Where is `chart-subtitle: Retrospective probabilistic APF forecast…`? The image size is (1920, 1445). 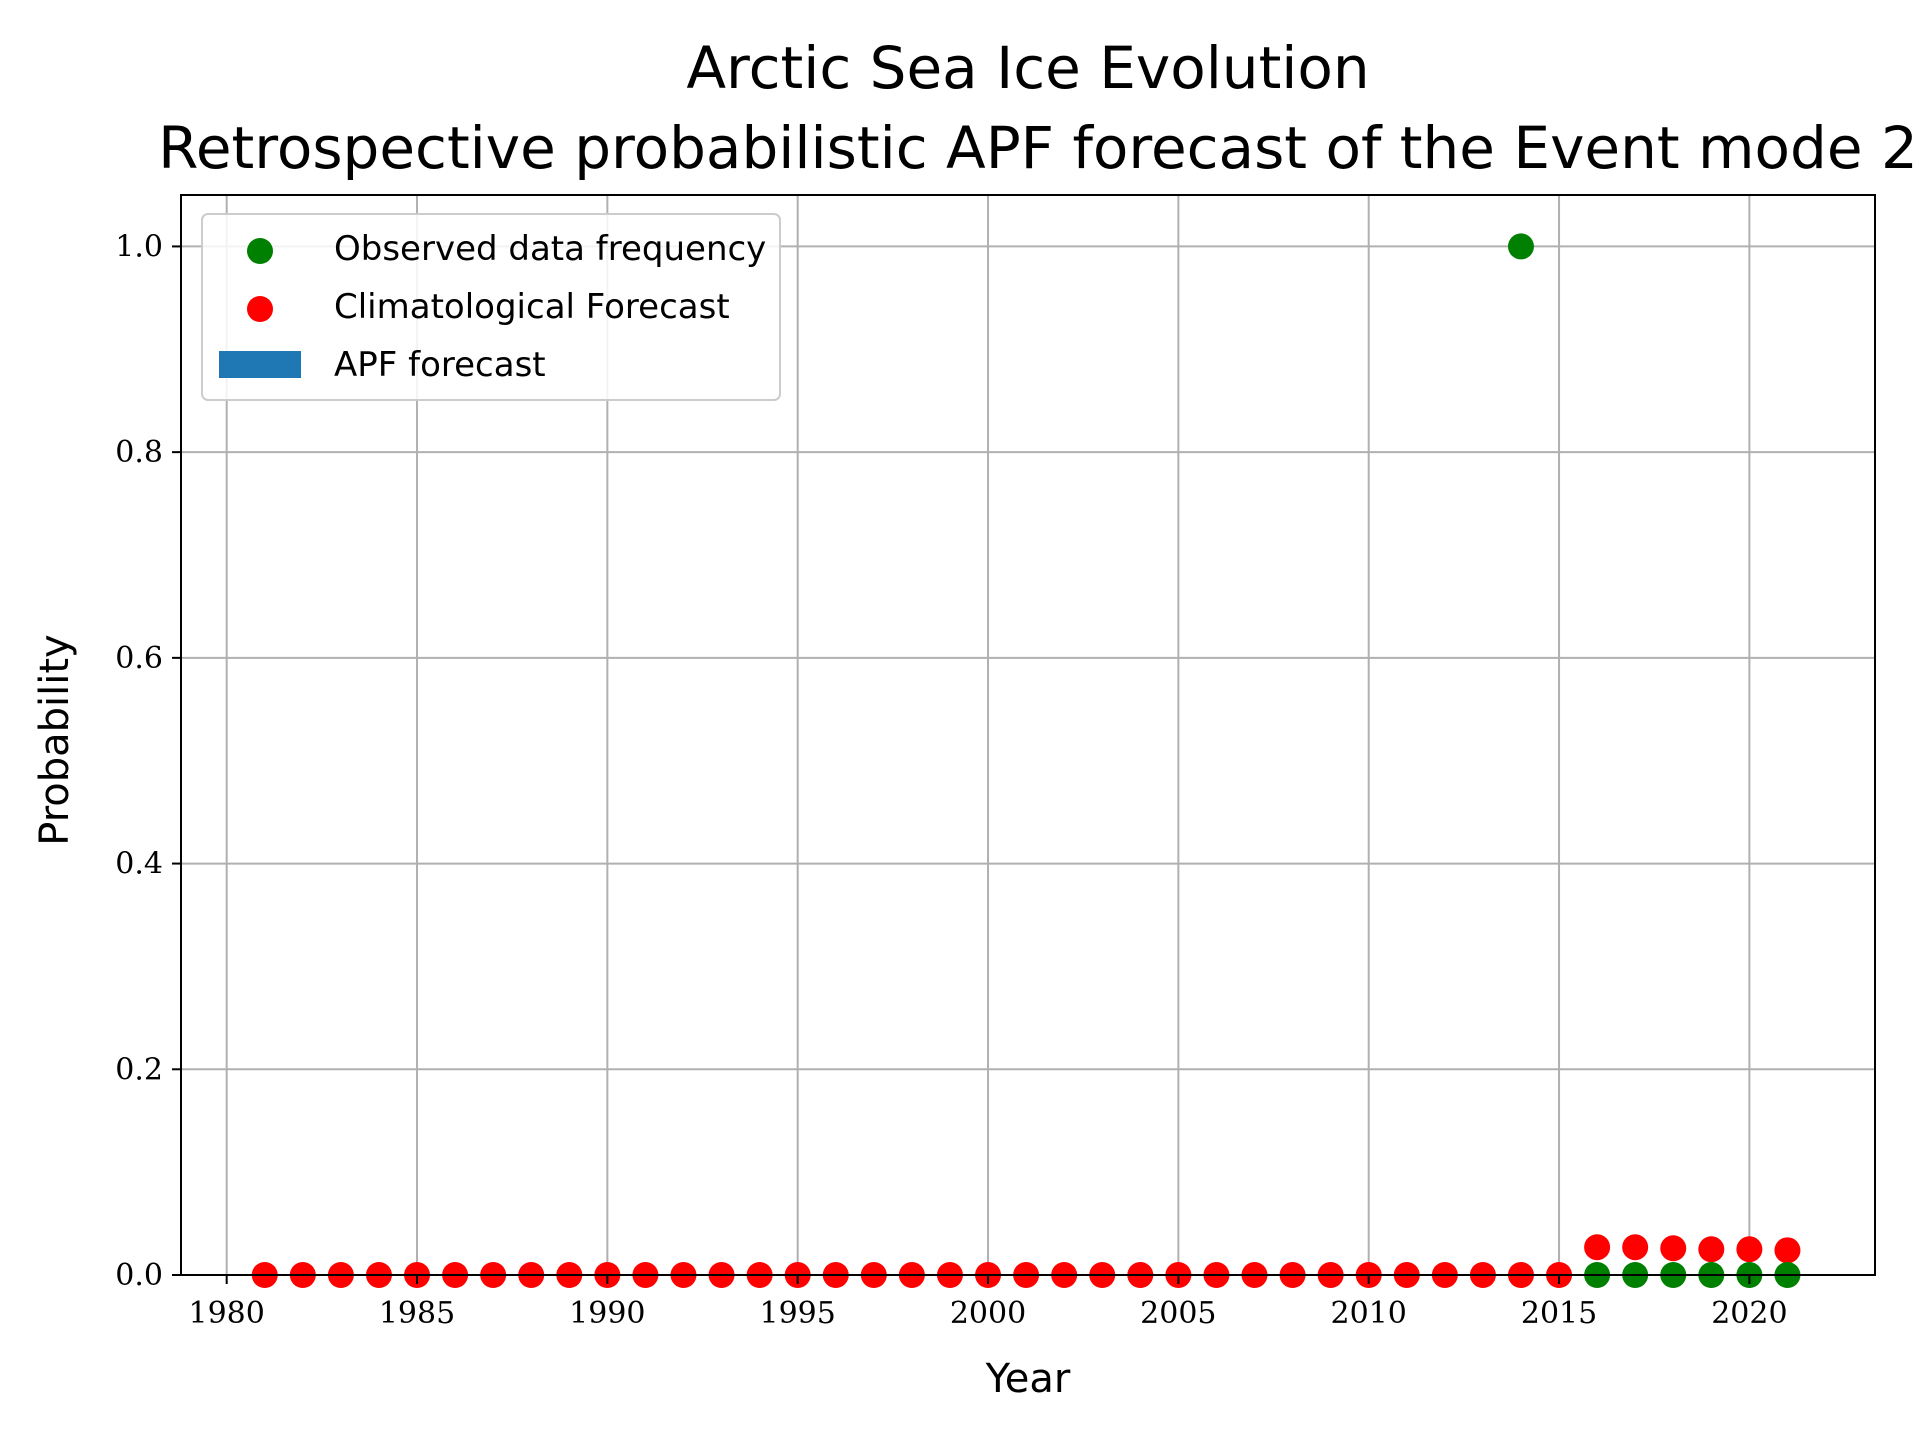
chart-subtitle: Retrospective probabilistic APF forecast… is located at coordinates (1038, 148).